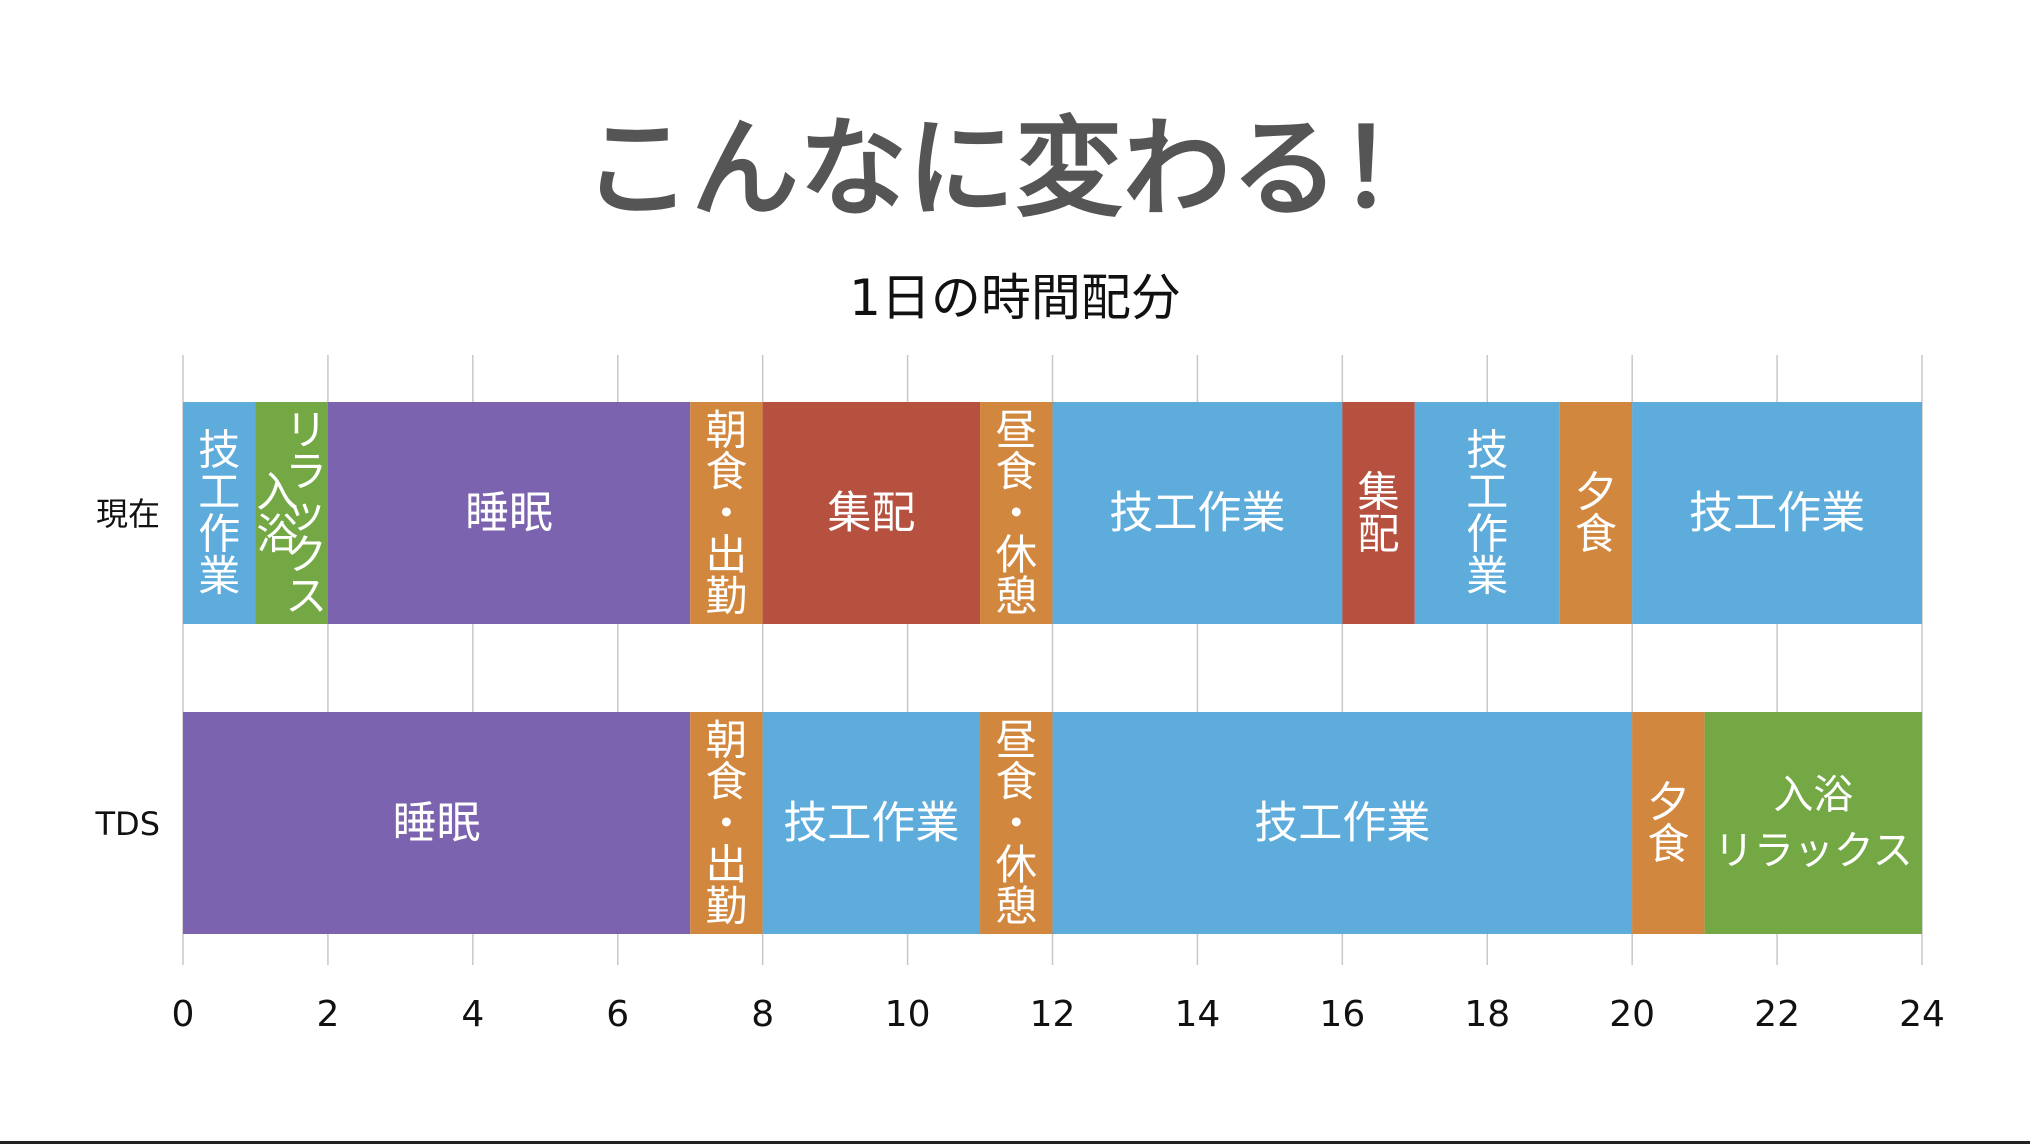 The width and height of the screenshot is (2030, 1144). I want to click on segment-label: ラ, so click(306, 471).